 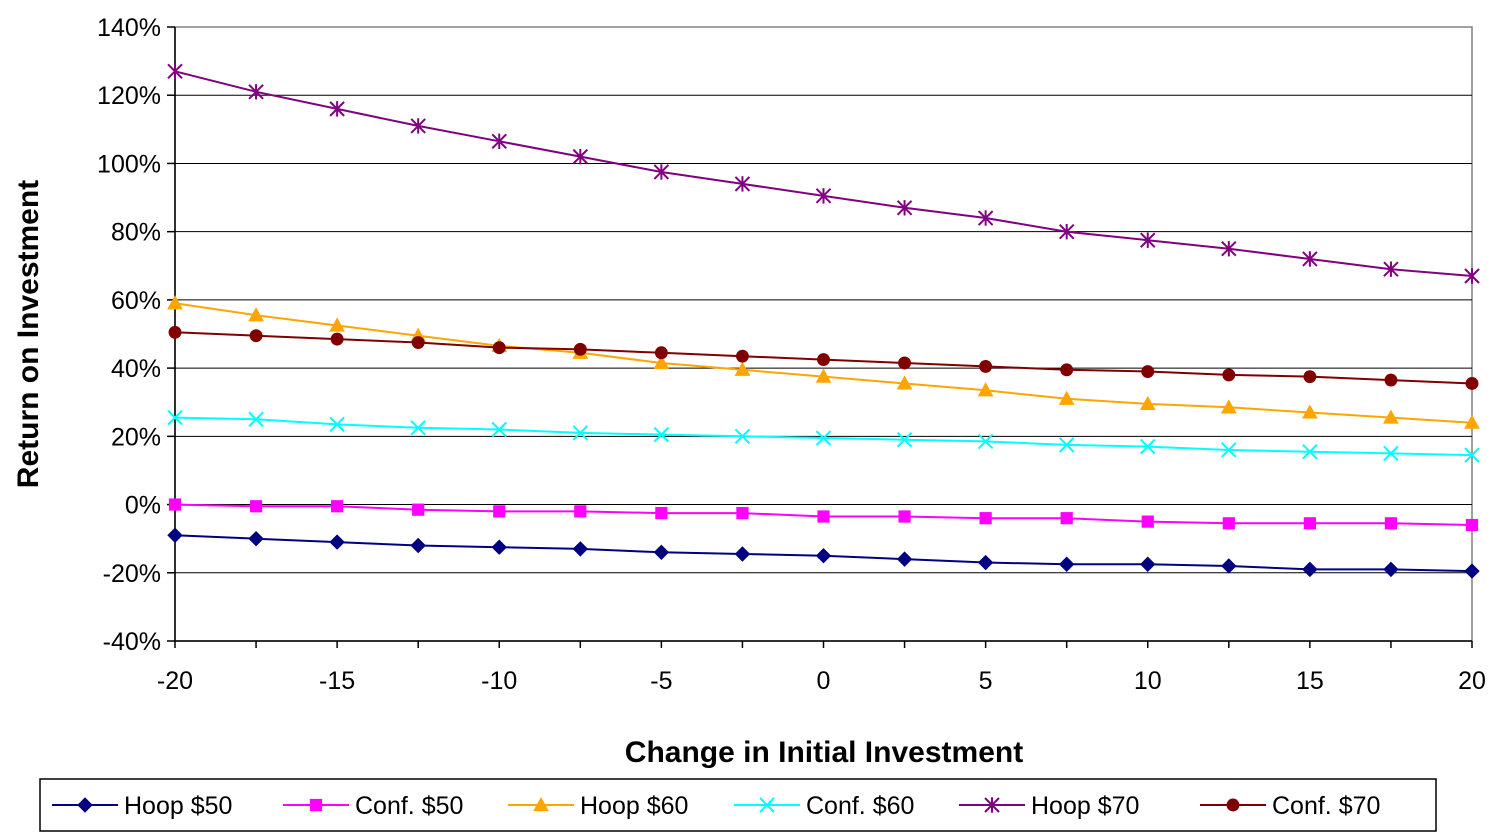 What do you see at coordinates (132, 574) in the screenshot?
I see `y-tick-label: -20%` at bounding box center [132, 574].